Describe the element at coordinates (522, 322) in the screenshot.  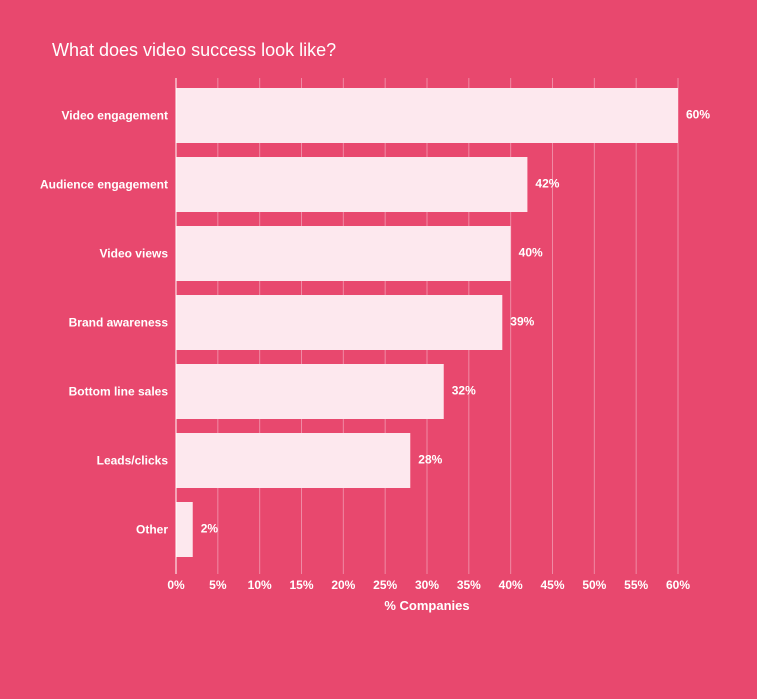
I see `value-label: 39%` at that location.